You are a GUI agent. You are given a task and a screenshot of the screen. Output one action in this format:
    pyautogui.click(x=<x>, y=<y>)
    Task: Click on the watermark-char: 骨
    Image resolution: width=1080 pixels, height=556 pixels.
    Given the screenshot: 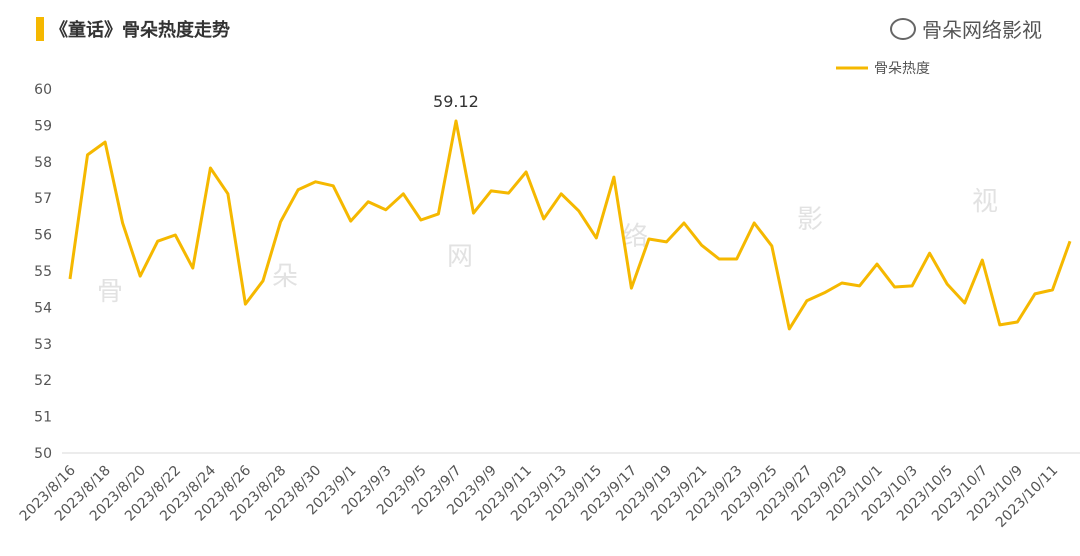 What is the action you would take?
    pyautogui.click(x=110, y=292)
    